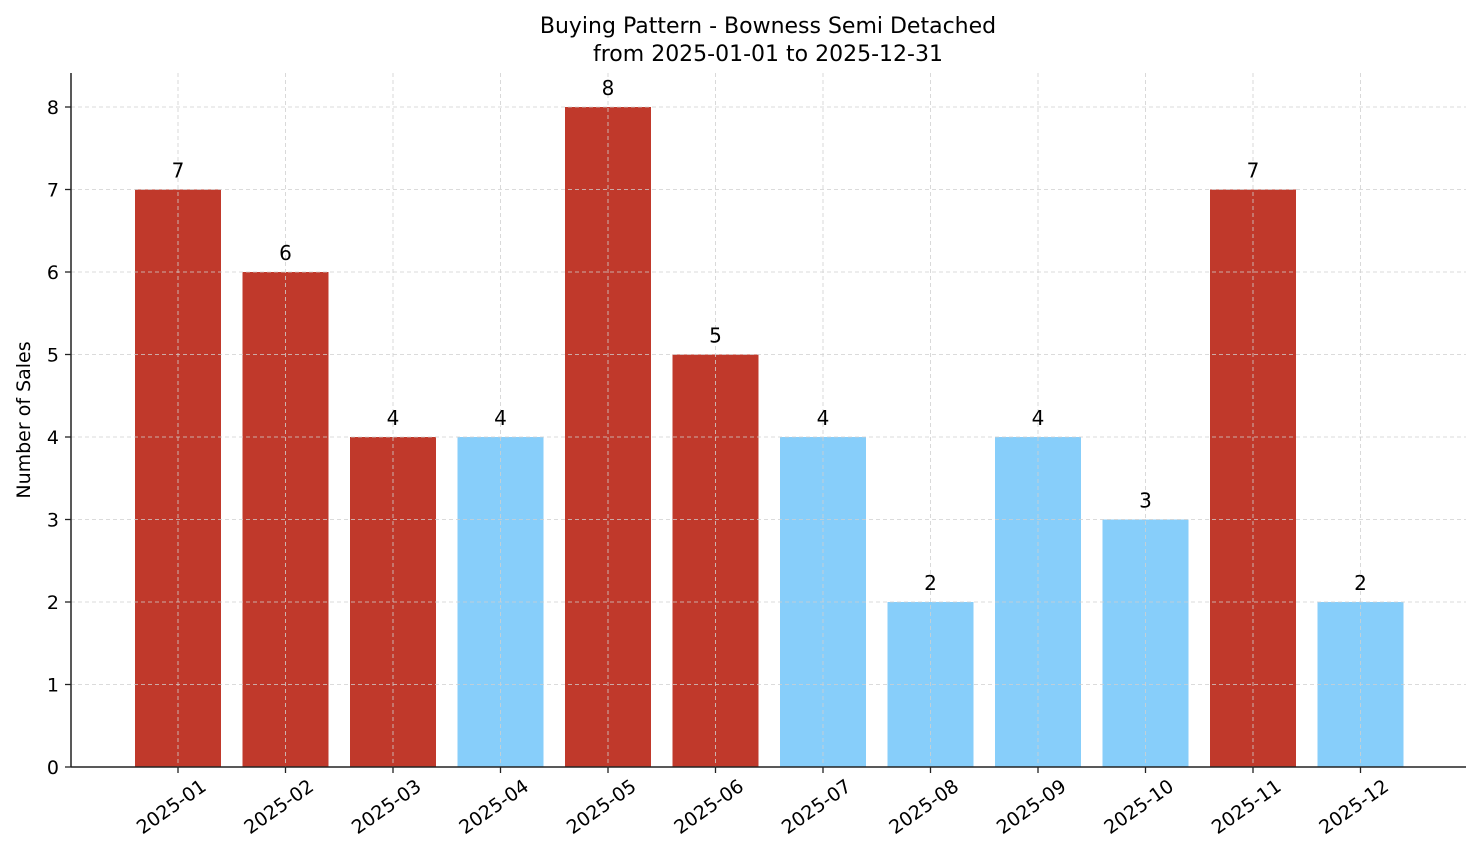  I want to click on y-tick-label: 1, so click(53, 686).